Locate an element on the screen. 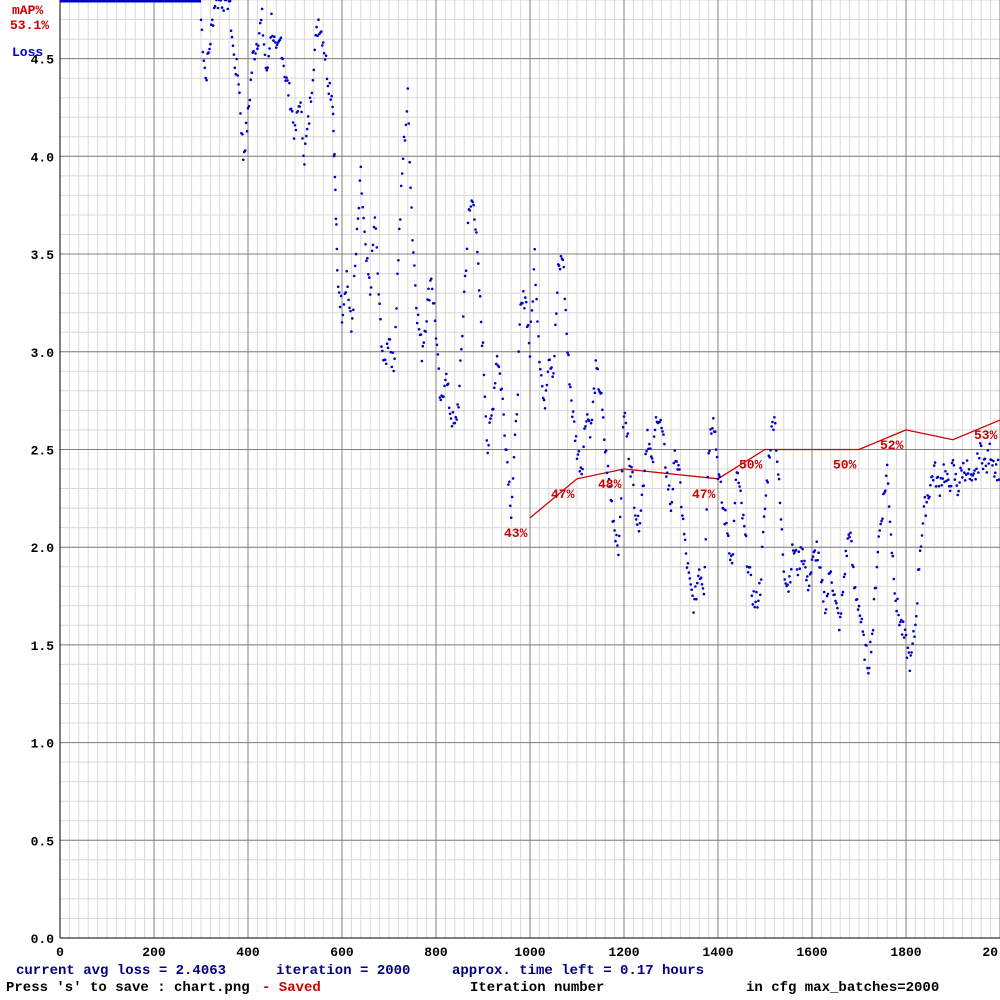 The height and width of the screenshot is (1000, 1000). map-point-label: 47% is located at coordinates (704, 494).